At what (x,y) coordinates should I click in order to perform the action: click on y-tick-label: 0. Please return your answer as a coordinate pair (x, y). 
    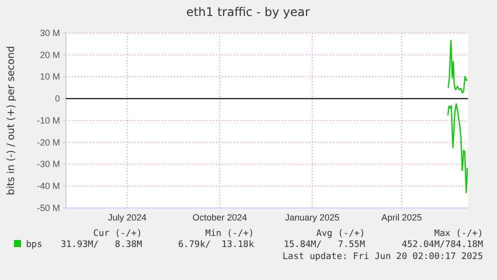
    Looking at the image, I should click on (57, 99).